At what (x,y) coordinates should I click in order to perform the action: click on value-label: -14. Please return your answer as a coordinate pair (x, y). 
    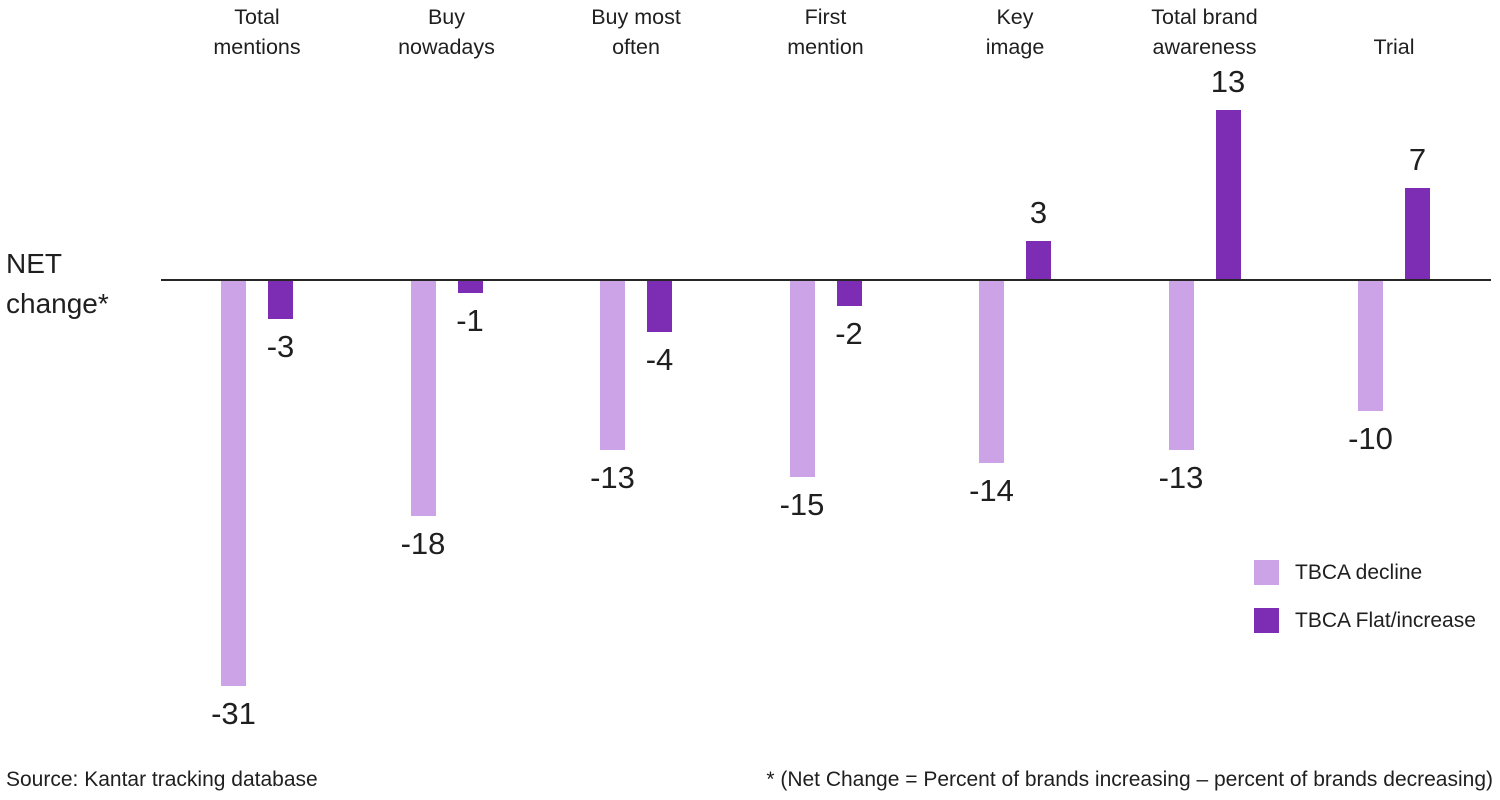
    Looking at the image, I should click on (991, 491).